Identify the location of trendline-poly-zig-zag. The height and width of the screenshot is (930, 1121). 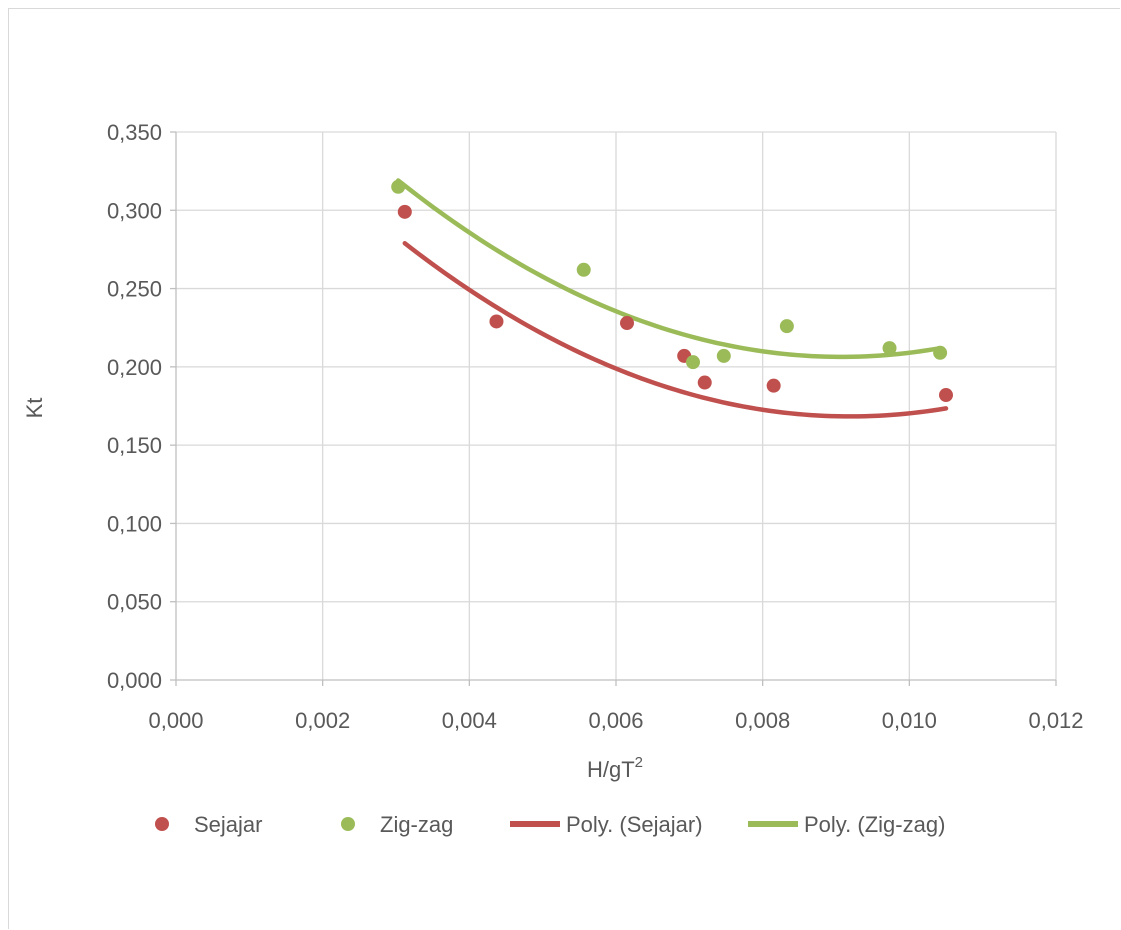
(669, 269).